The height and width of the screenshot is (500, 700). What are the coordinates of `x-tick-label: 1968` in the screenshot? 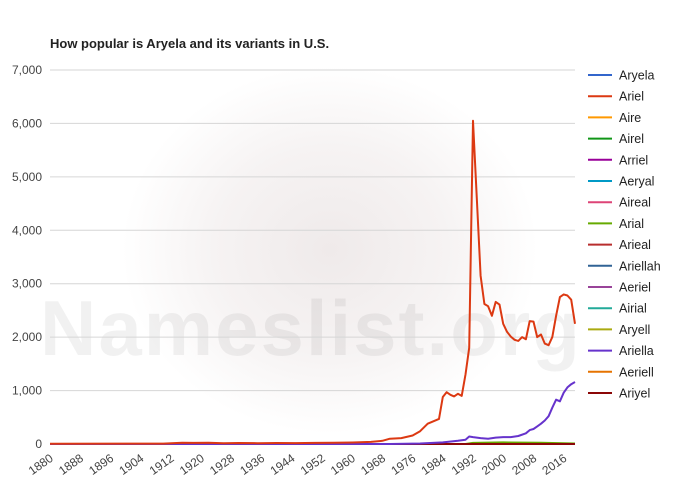 It's located at (373, 464).